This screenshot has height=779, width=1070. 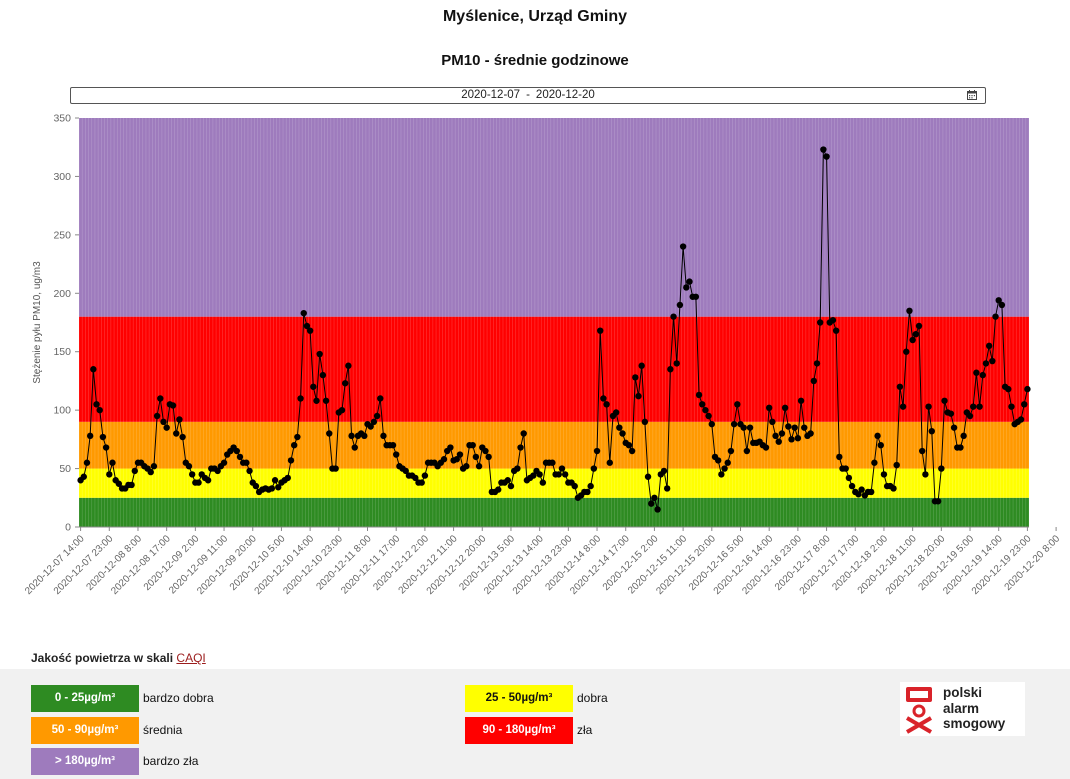 I want to click on caqi-link: CAQI, so click(x=191, y=658).